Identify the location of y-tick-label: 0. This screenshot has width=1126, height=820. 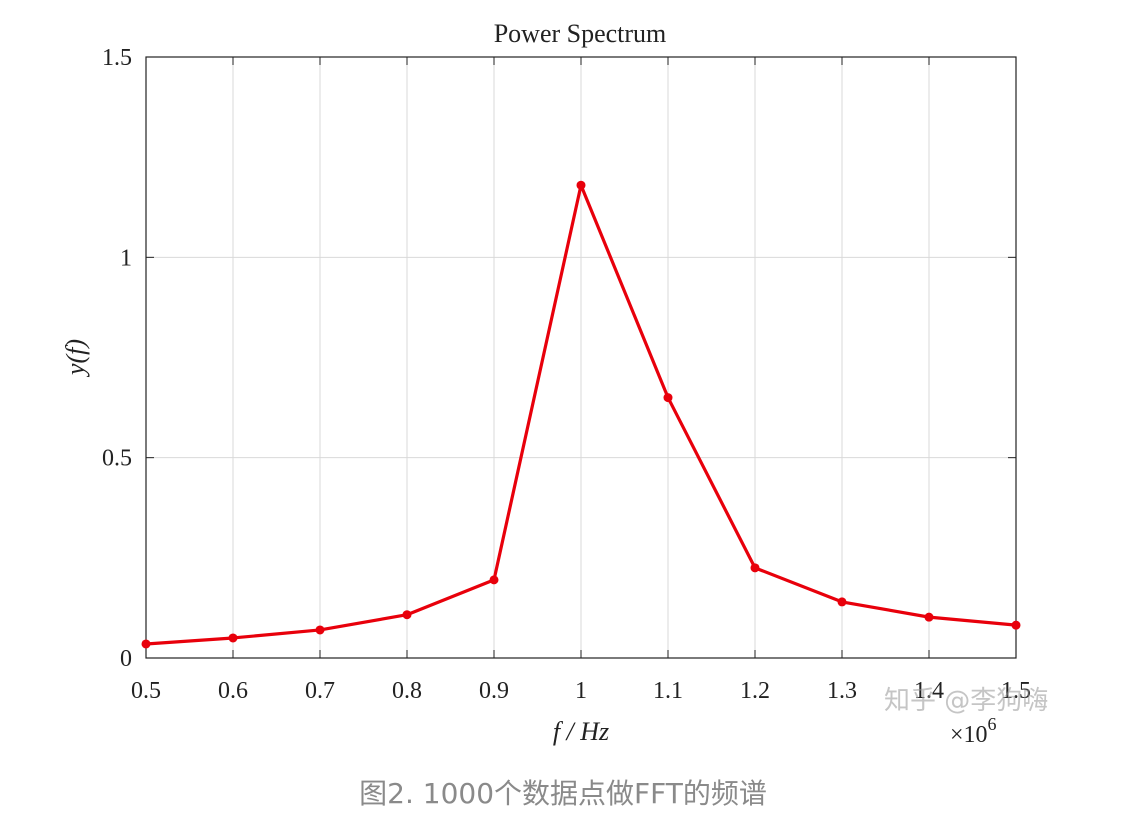
(126, 659).